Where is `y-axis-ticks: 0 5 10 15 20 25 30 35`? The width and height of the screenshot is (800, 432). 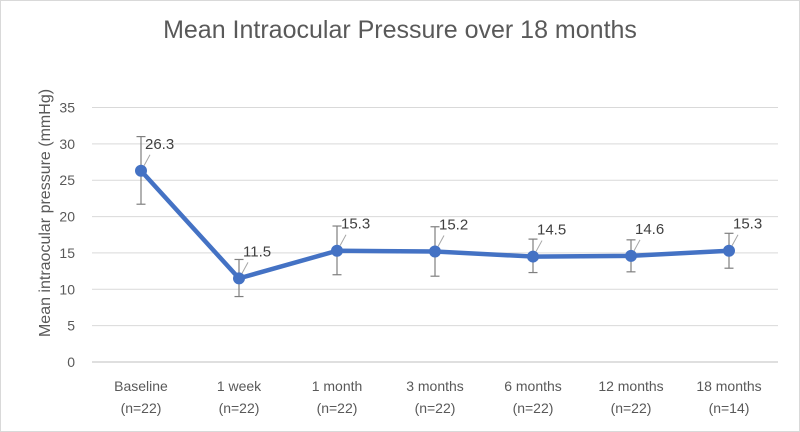
y-axis-ticks: 0 5 10 15 20 25 30 35 is located at coordinates (67, 235).